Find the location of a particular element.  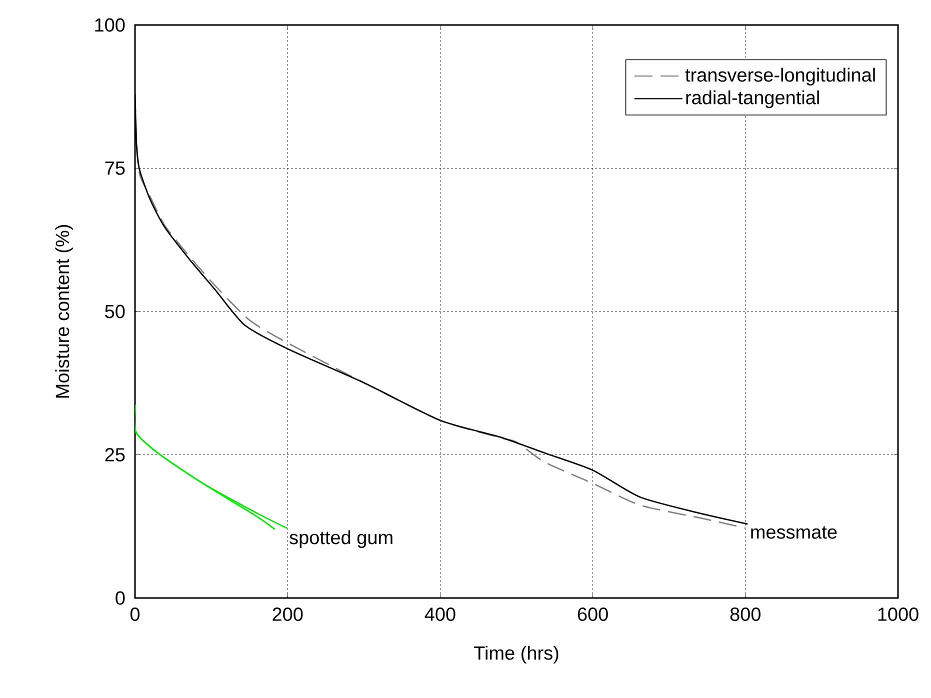

y-axis-title: Moisture content (%) is located at coordinates (64, 311).